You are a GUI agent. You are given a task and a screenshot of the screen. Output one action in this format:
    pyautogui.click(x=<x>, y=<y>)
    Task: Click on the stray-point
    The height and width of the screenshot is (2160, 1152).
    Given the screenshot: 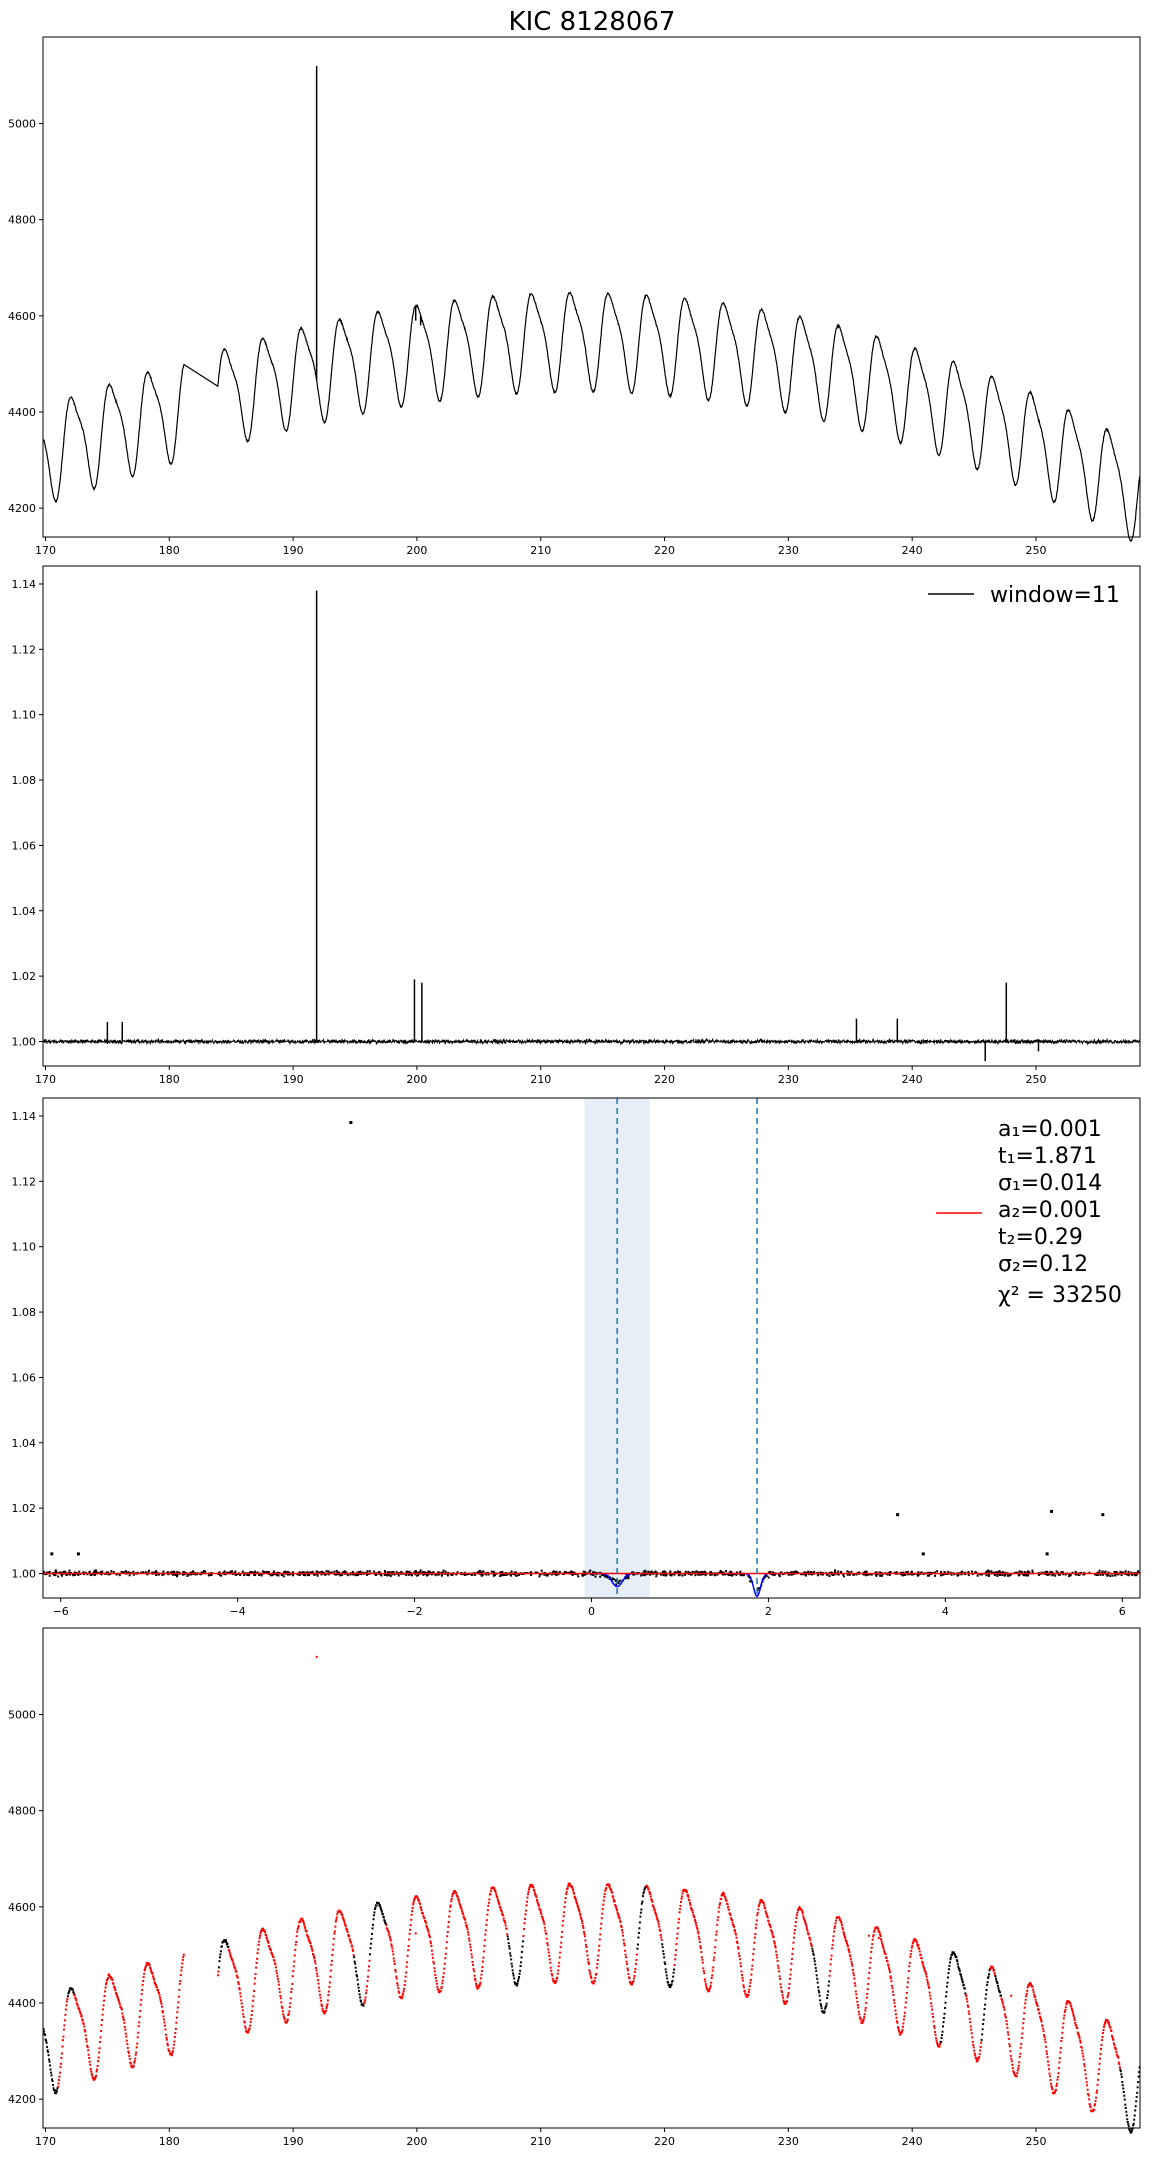 What is the action you would take?
    pyautogui.click(x=868, y=1935)
    